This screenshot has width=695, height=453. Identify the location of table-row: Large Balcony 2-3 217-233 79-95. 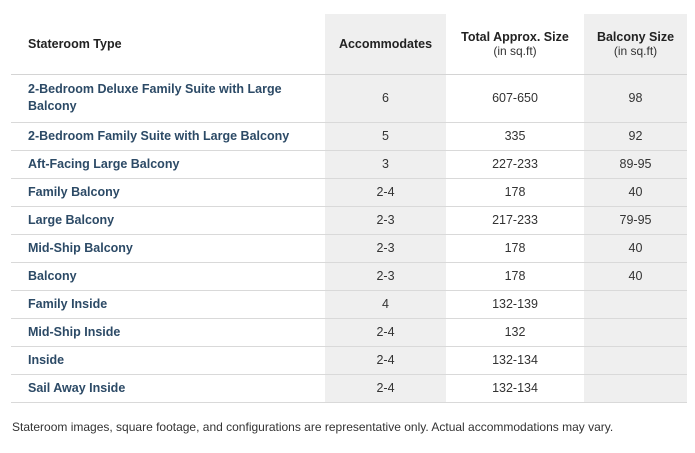
(349, 220).